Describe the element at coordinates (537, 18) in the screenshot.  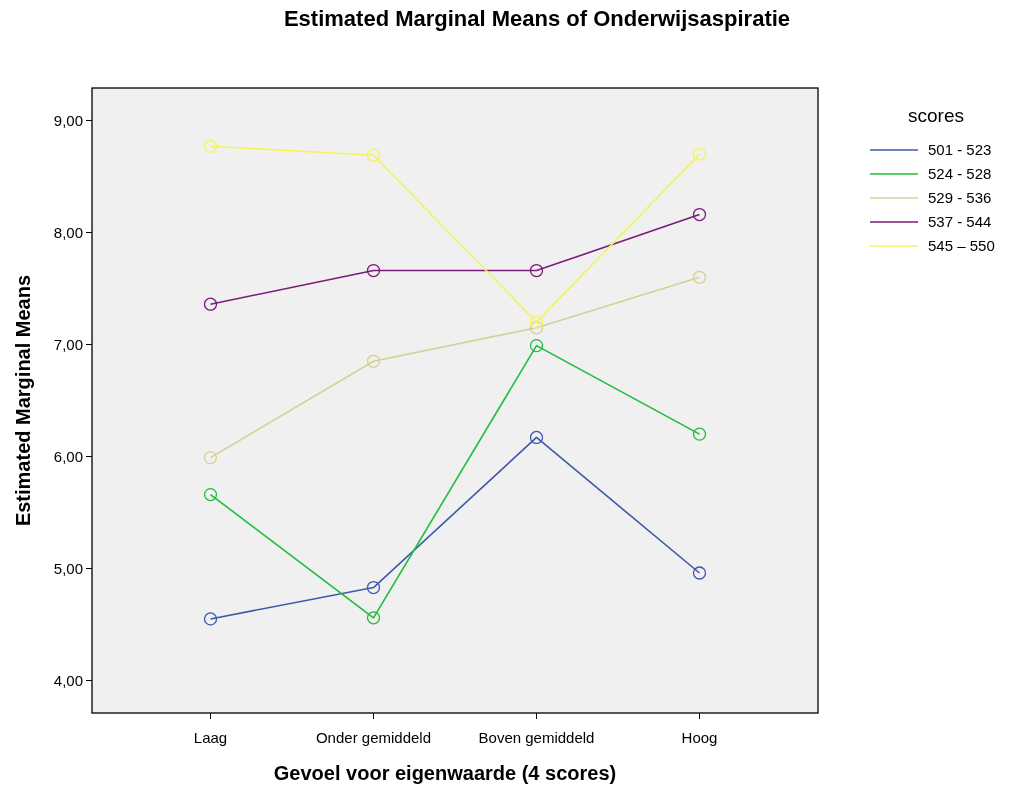
I see `chart-title: Estimated Marginal Means of Onderwijsaspiratie` at that location.